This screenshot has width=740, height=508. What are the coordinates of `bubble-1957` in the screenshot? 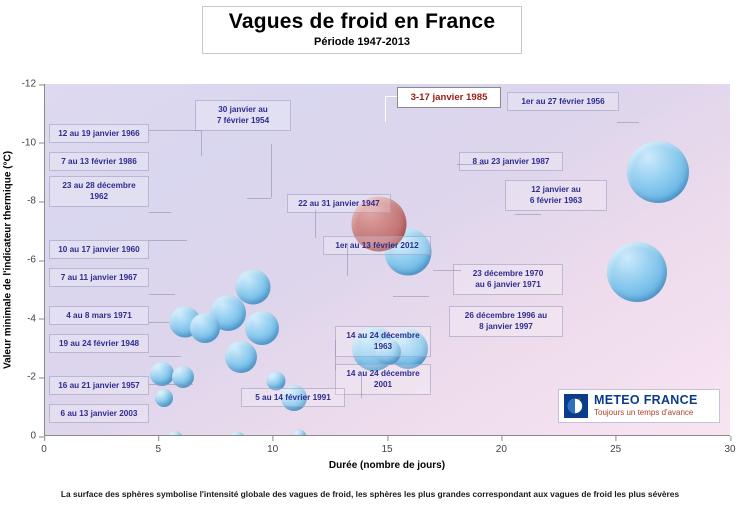 It's located at (164, 398).